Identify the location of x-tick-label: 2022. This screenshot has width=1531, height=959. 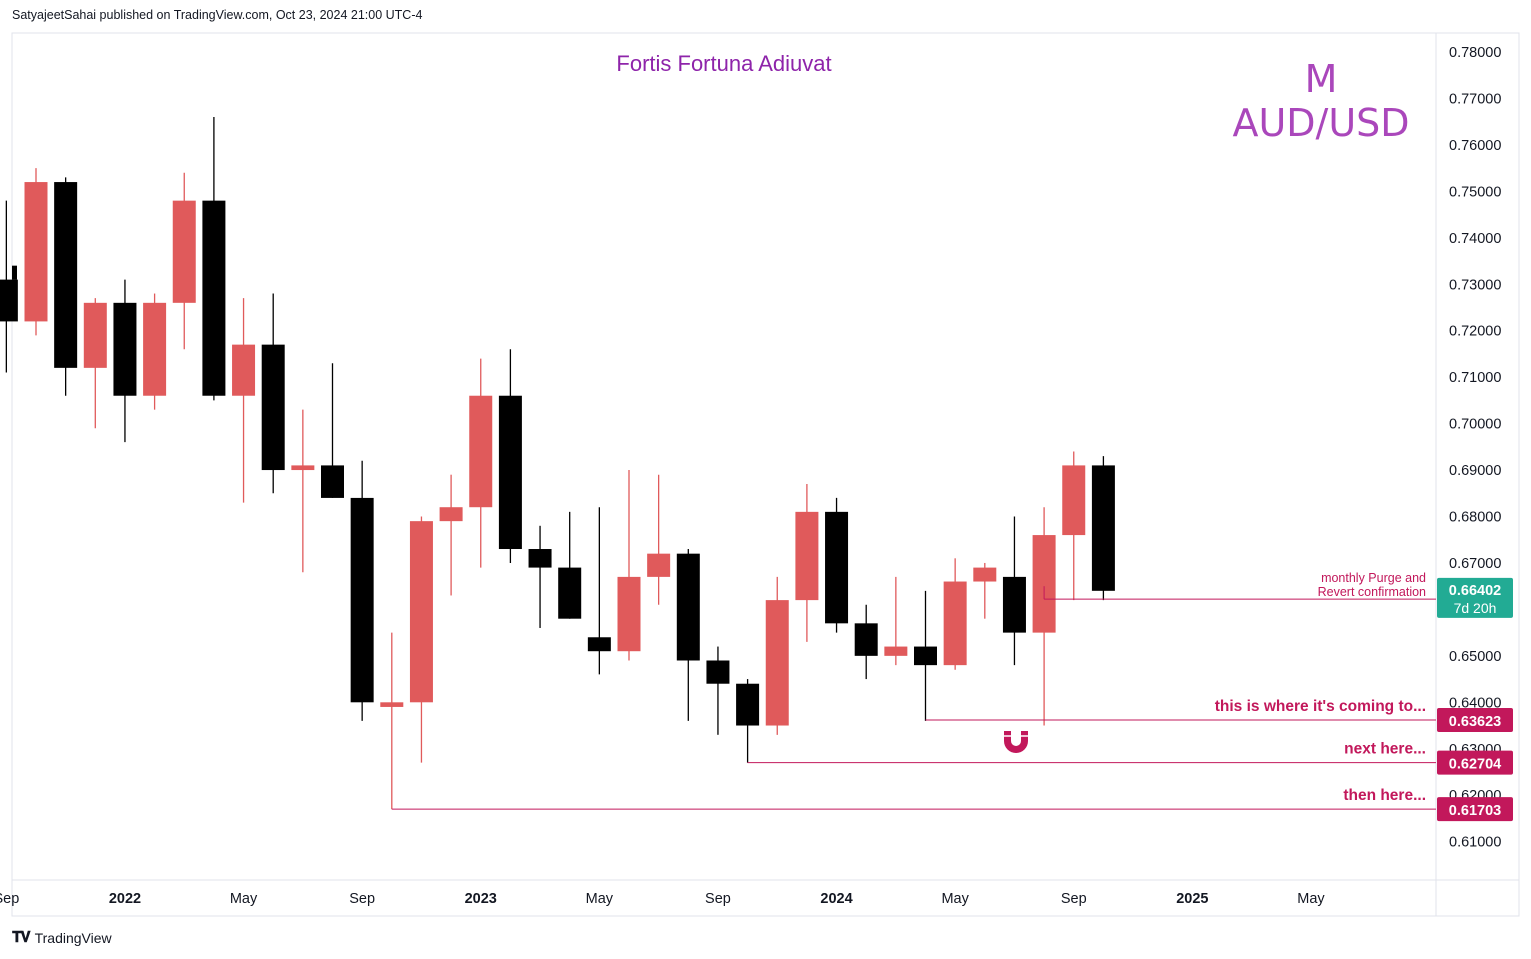
(125, 899).